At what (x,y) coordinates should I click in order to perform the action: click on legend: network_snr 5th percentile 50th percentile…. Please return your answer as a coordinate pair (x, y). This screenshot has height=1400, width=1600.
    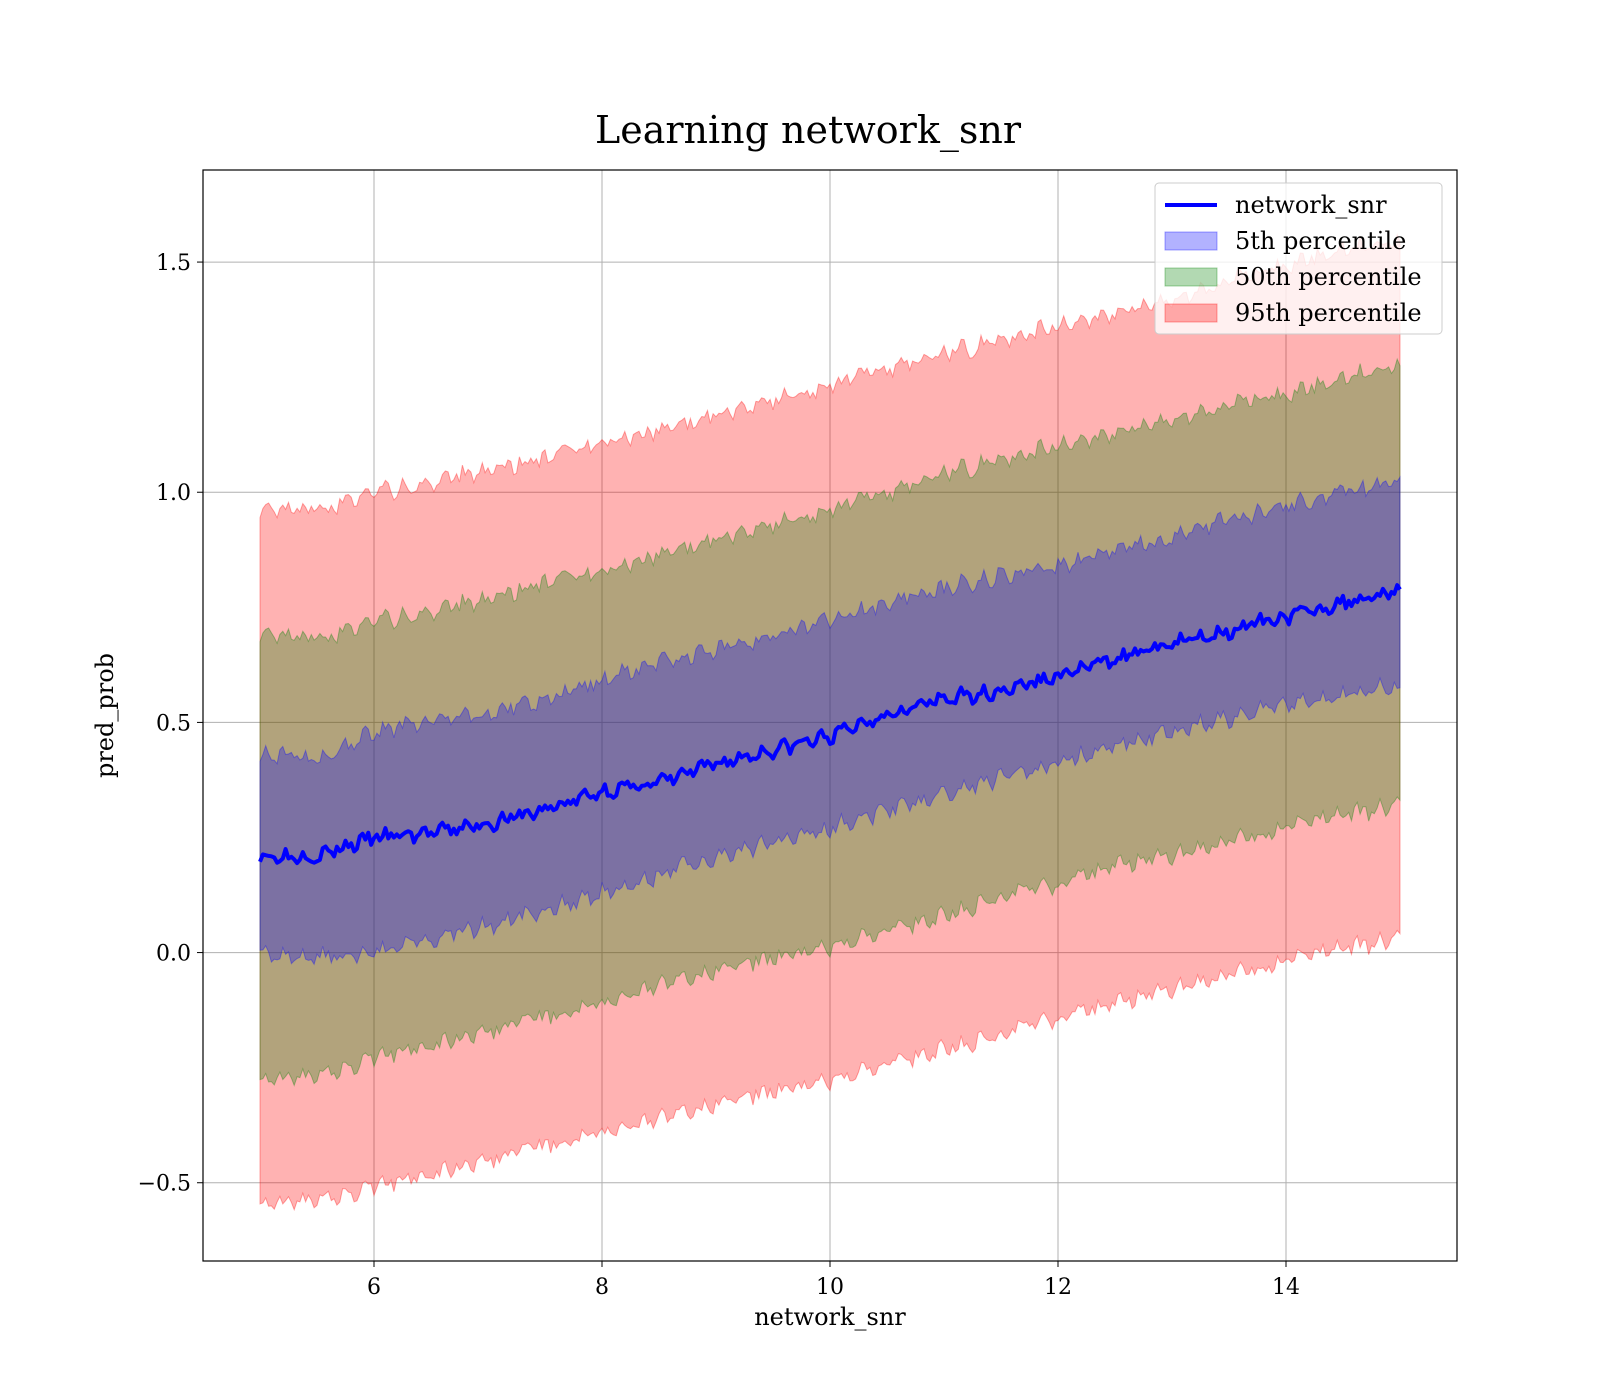
    Looking at the image, I should click on (1298, 258).